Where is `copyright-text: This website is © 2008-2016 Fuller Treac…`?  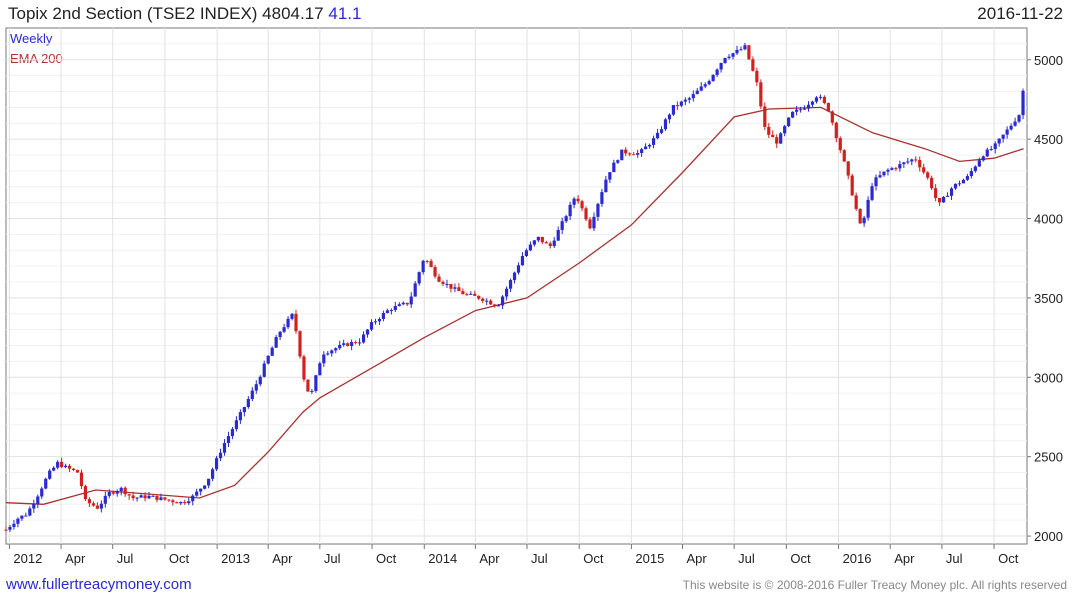 copyright-text: This website is © 2008-2016 Fuller Treac… is located at coordinates (874, 585).